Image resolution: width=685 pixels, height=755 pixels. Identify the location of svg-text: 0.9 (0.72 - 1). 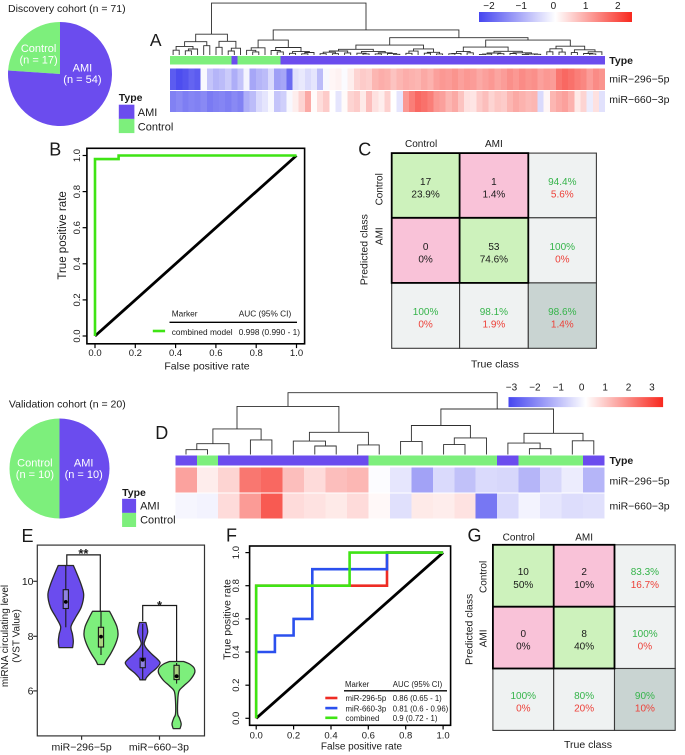
(415, 718).